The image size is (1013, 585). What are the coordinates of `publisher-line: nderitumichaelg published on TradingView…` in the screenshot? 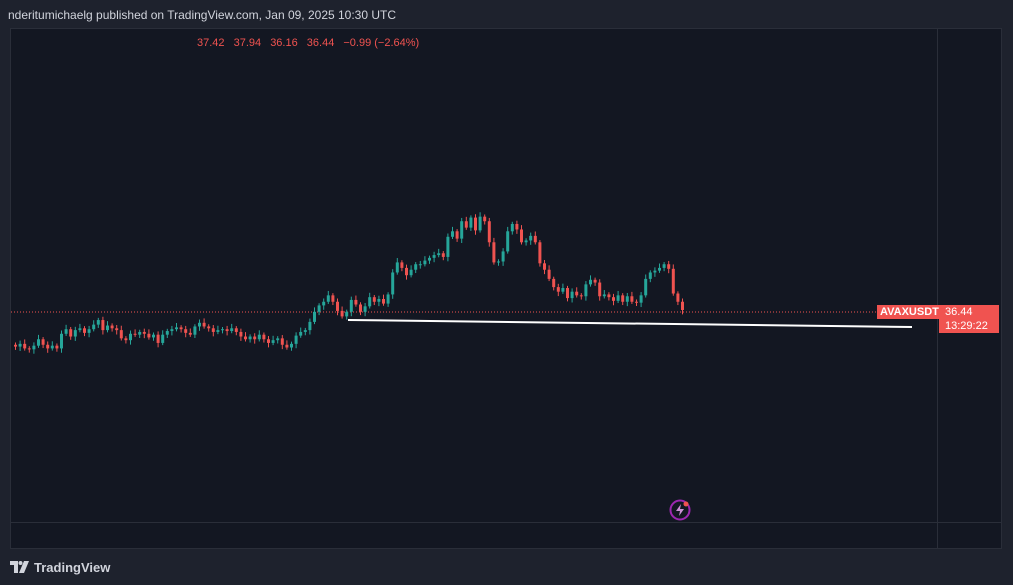 It's located at (202, 15).